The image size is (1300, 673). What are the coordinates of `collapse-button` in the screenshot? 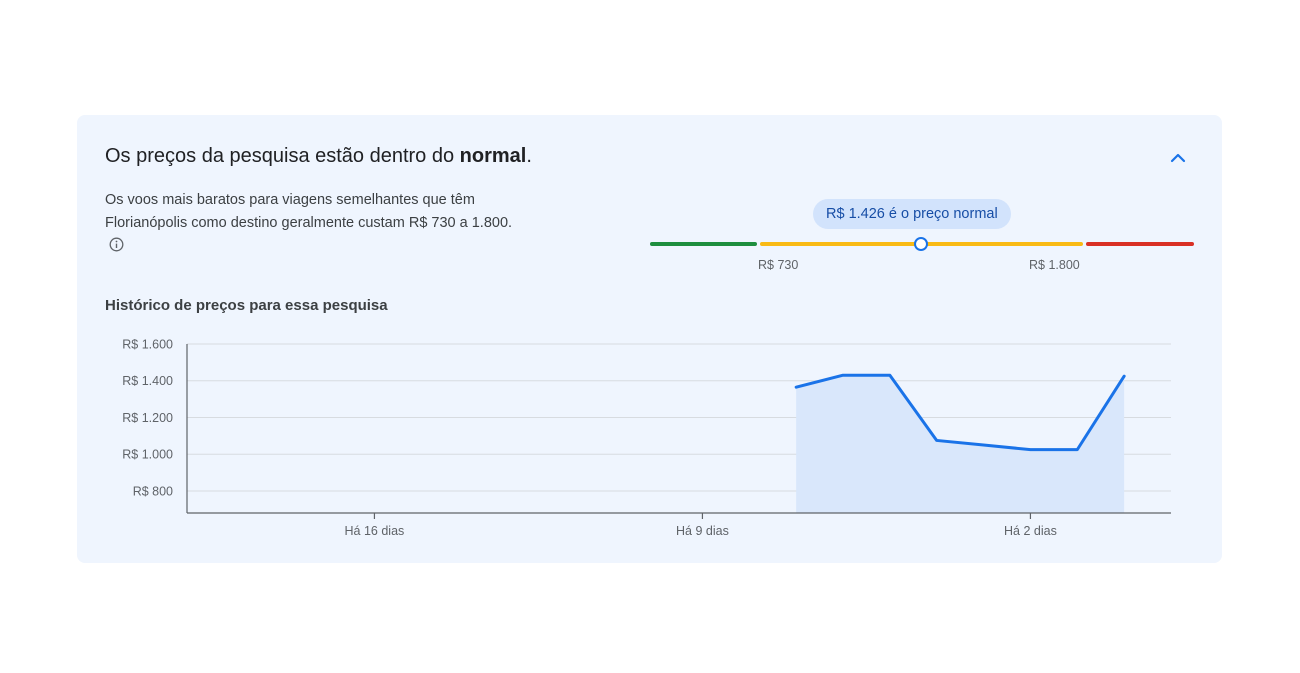 It's located at (1178, 157).